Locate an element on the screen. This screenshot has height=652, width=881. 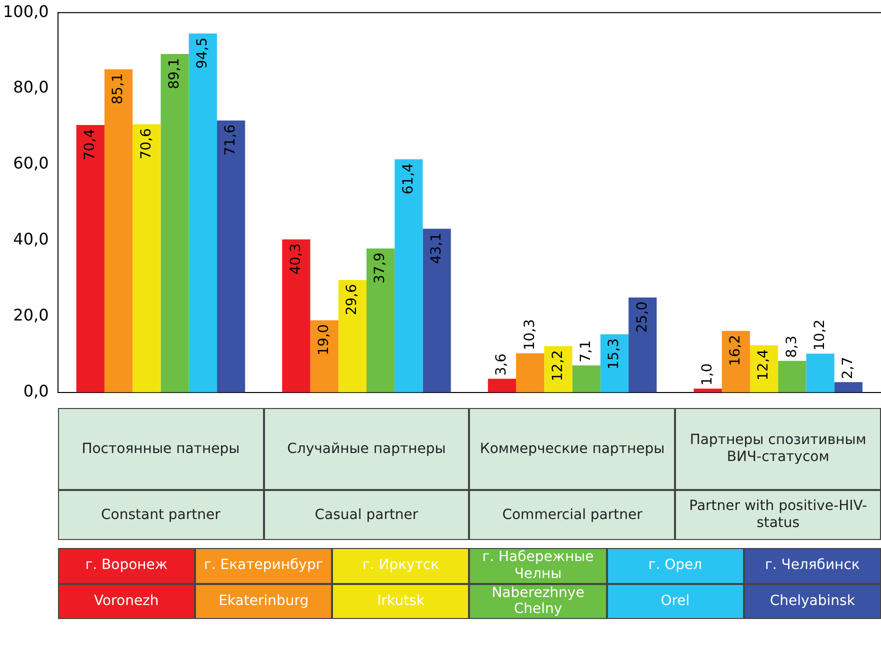
data-label: 43,1 is located at coordinates (436, 248).